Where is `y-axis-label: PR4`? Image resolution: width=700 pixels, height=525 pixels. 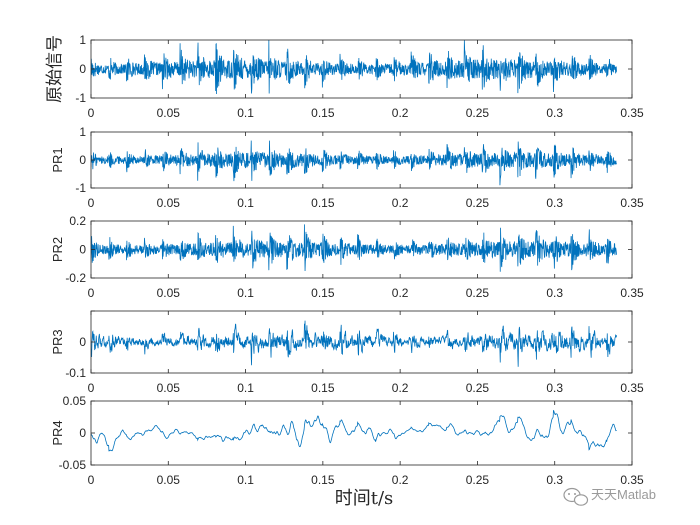 y-axis-label: PR4 is located at coordinates (57, 432).